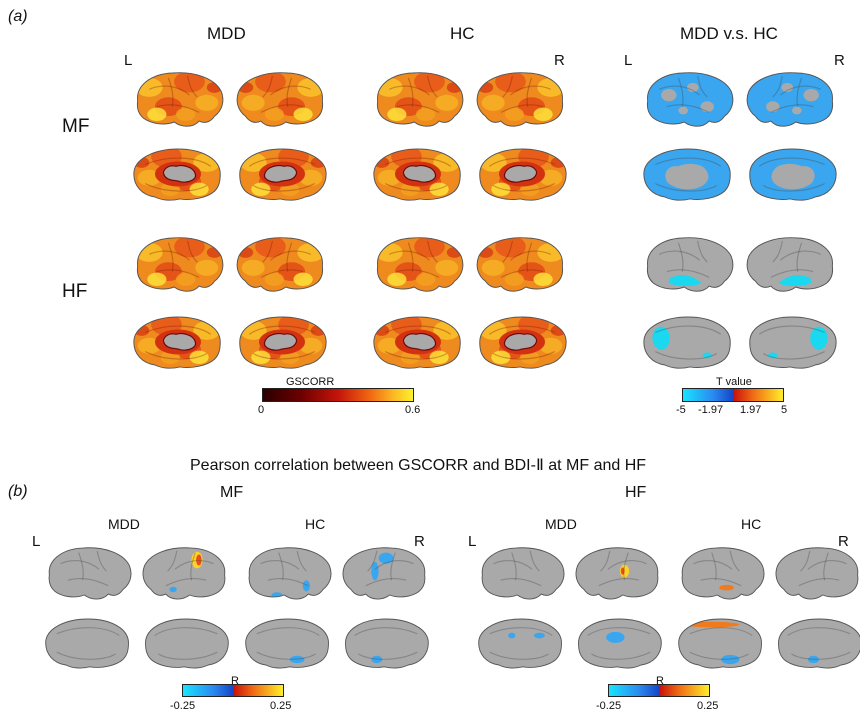  What do you see at coordinates (690, 99) in the screenshot?
I see `brain-a-c2-r0-left-lateral` at bounding box center [690, 99].